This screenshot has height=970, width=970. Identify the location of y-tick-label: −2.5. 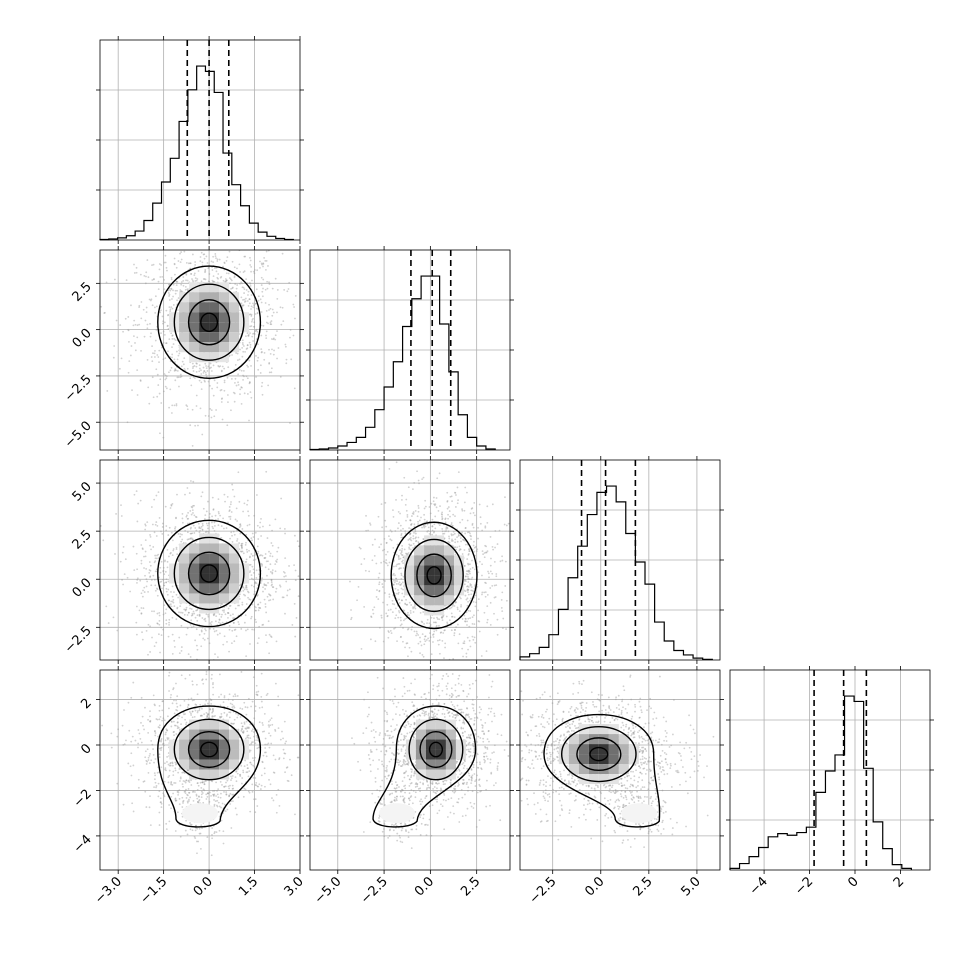
(78, 640).